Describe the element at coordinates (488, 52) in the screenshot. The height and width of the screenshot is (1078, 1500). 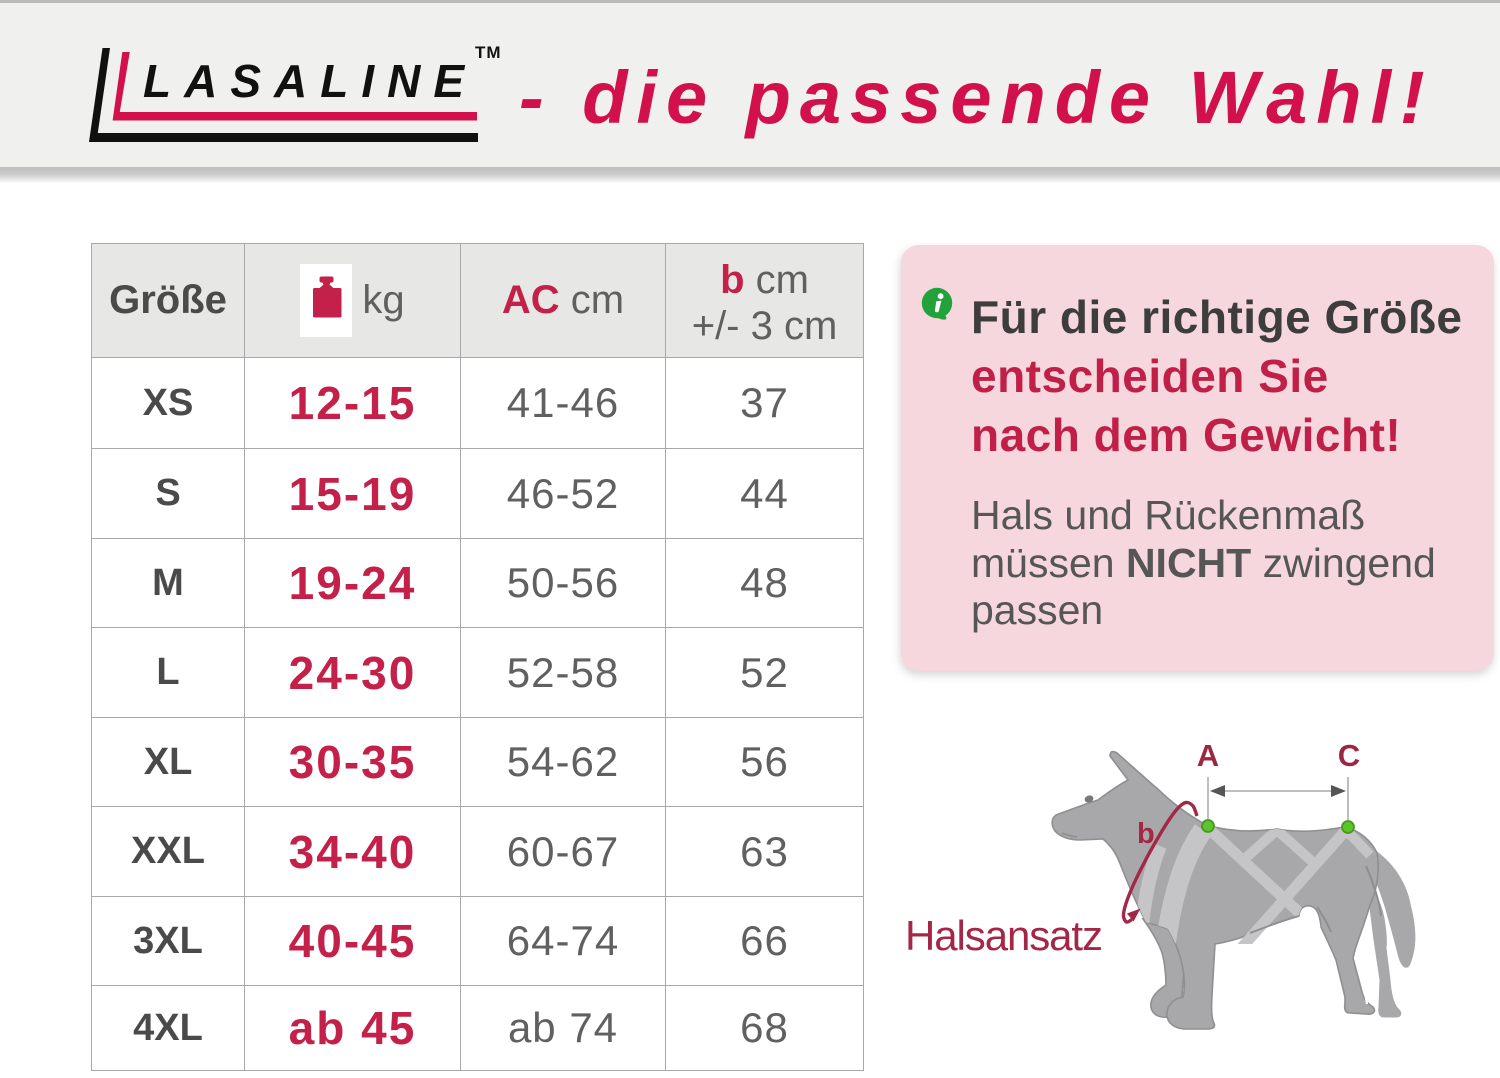
I see `svg-text: TM` at that location.